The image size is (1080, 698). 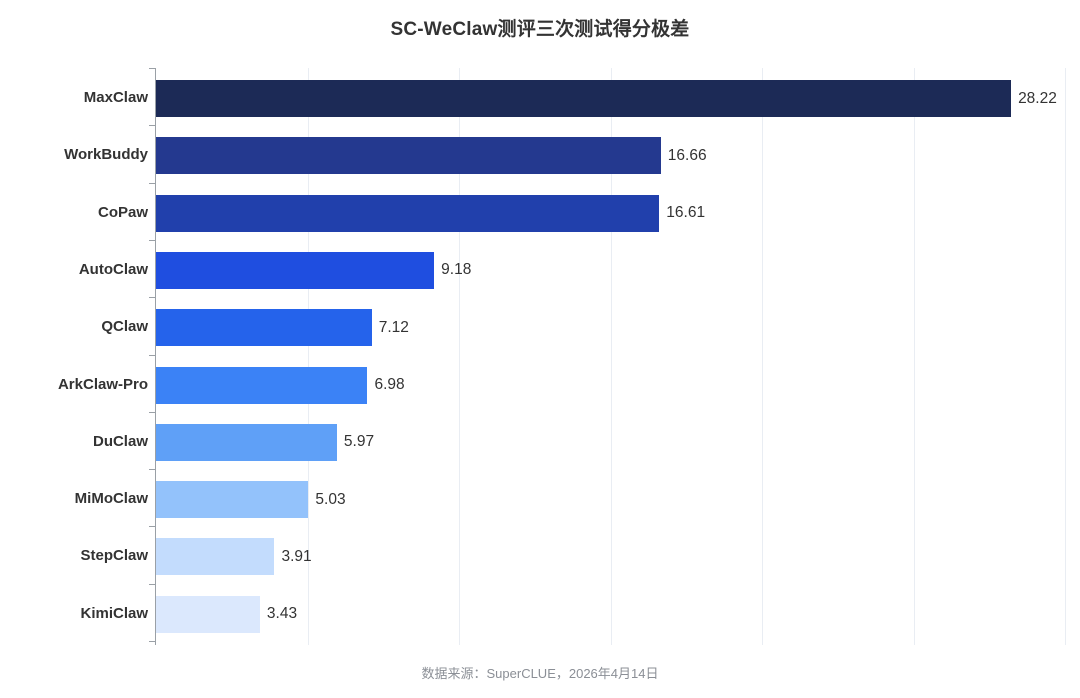 What do you see at coordinates (330, 499) in the screenshot?
I see `bar-value-label: 5.03` at bounding box center [330, 499].